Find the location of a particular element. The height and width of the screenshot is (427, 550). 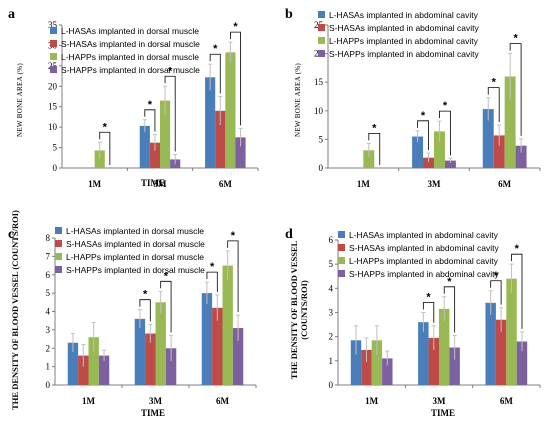

y-tick-label: 25 is located at coordinates (53, 66).